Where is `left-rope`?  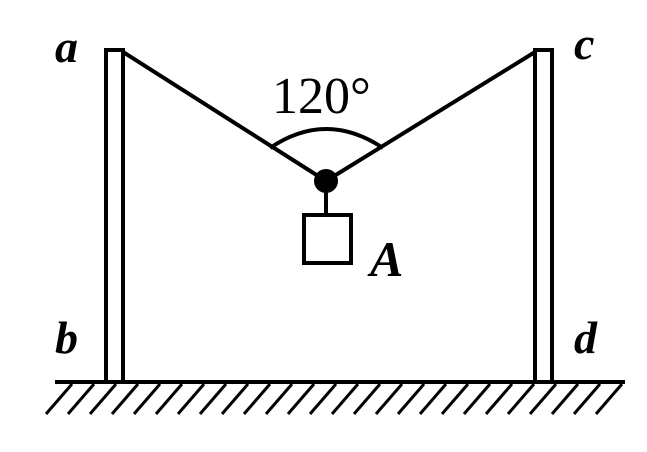
left-rope is located at coordinates (224, 116).